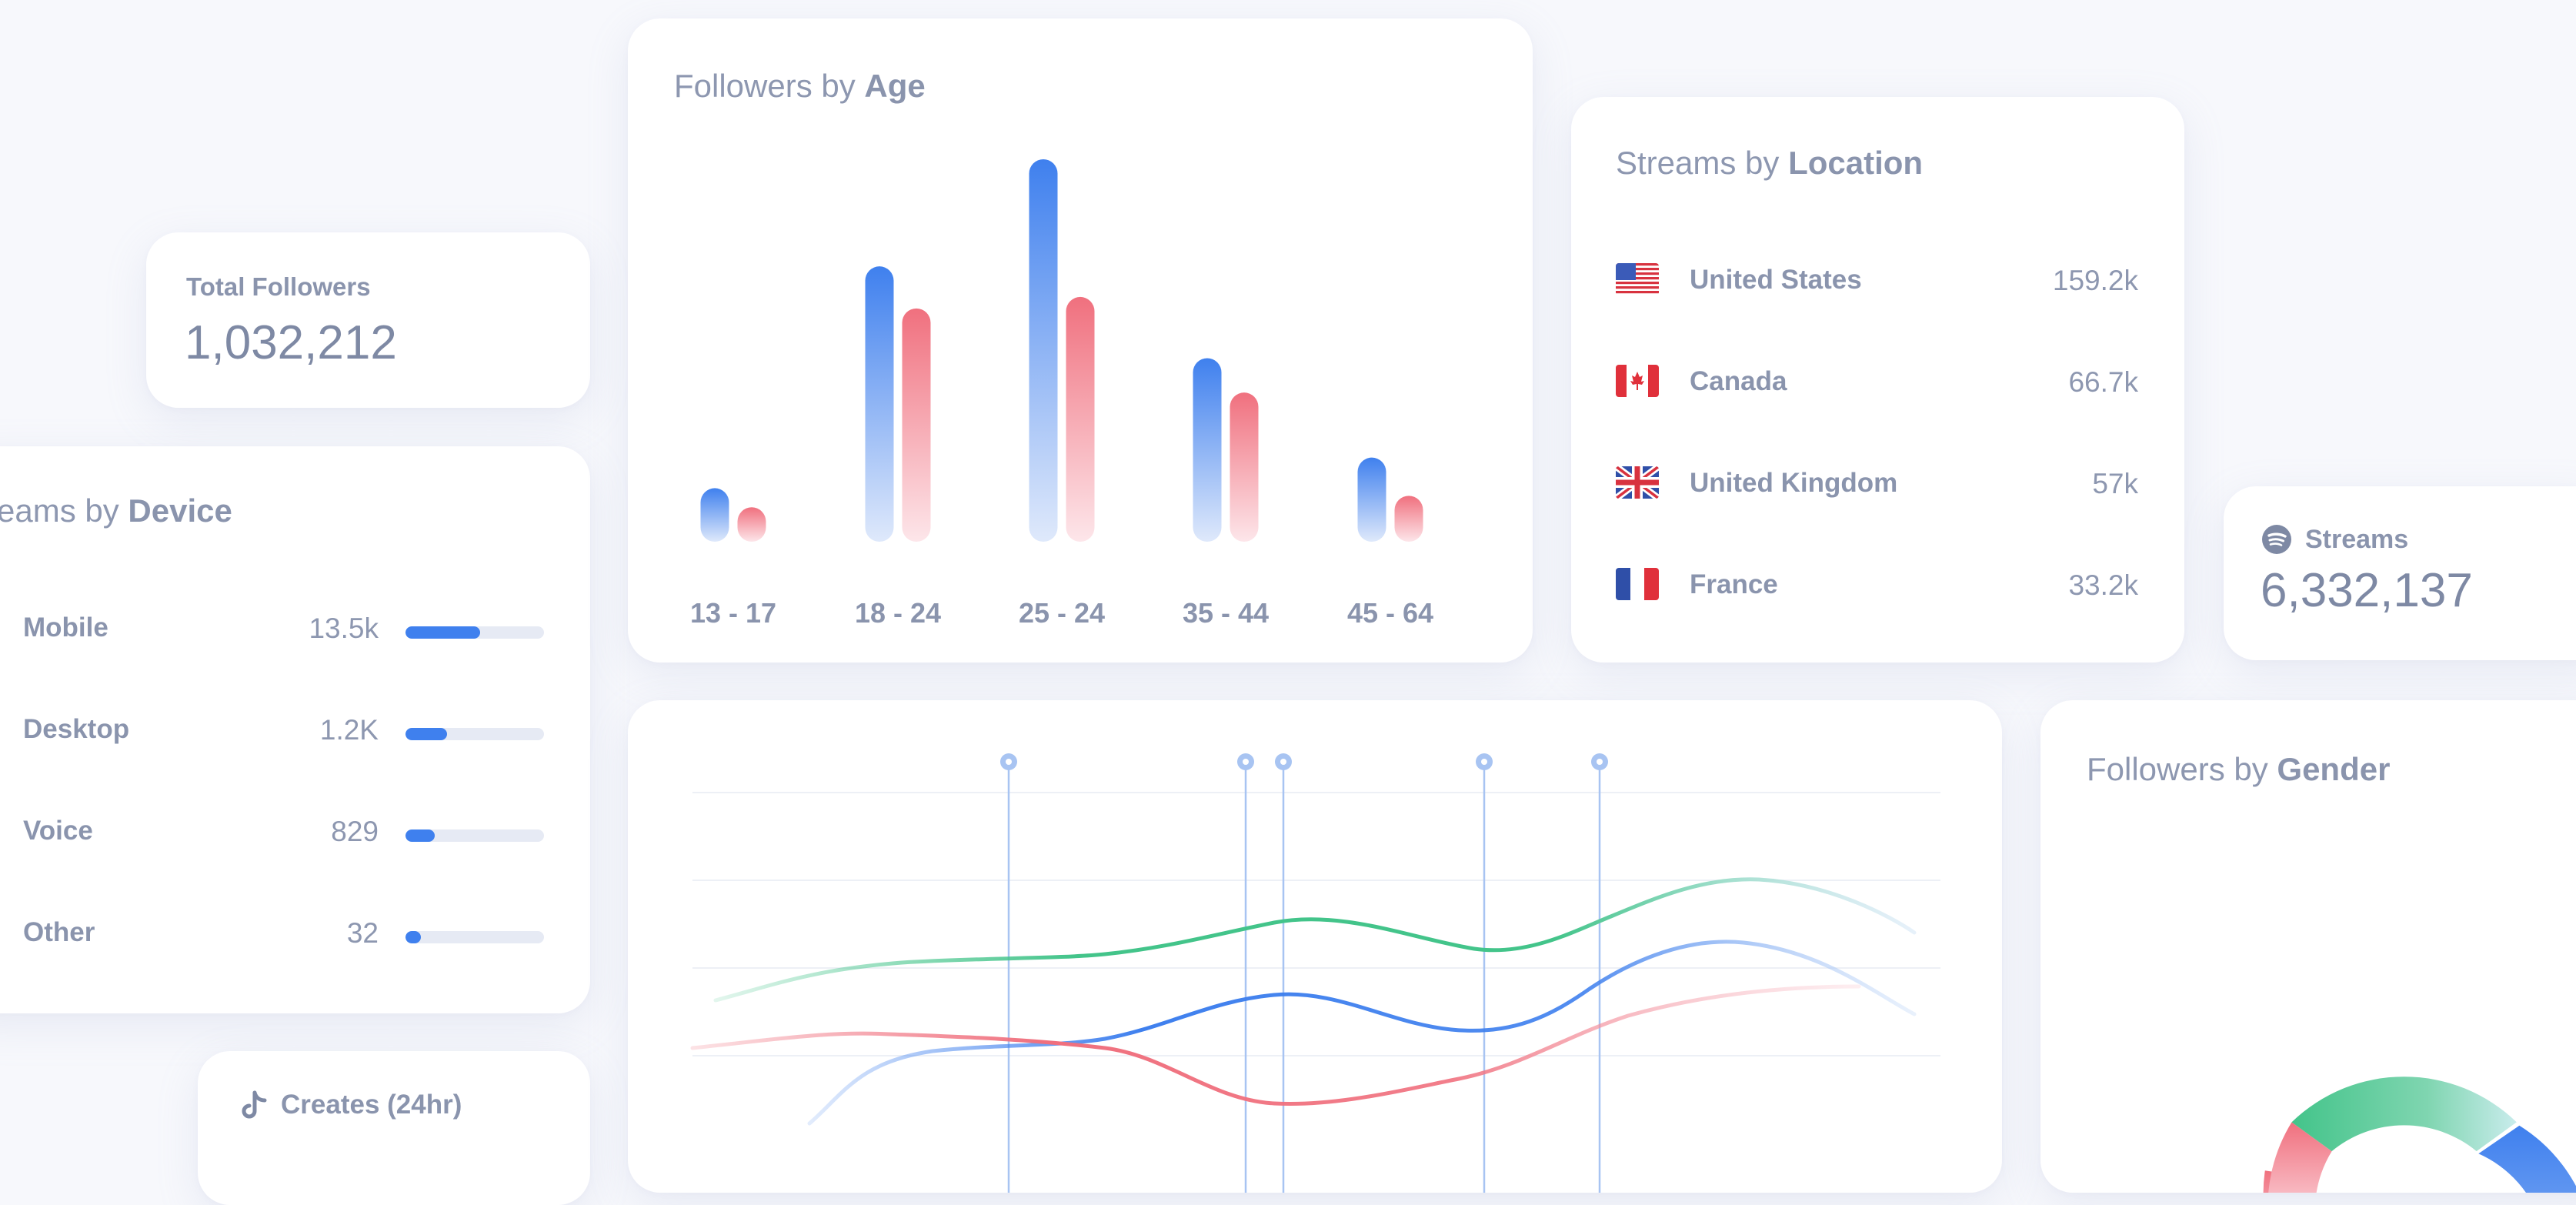  What do you see at coordinates (898, 613) in the screenshot?
I see `age-category-label: 18 - 24` at bounding box center [898, 613].